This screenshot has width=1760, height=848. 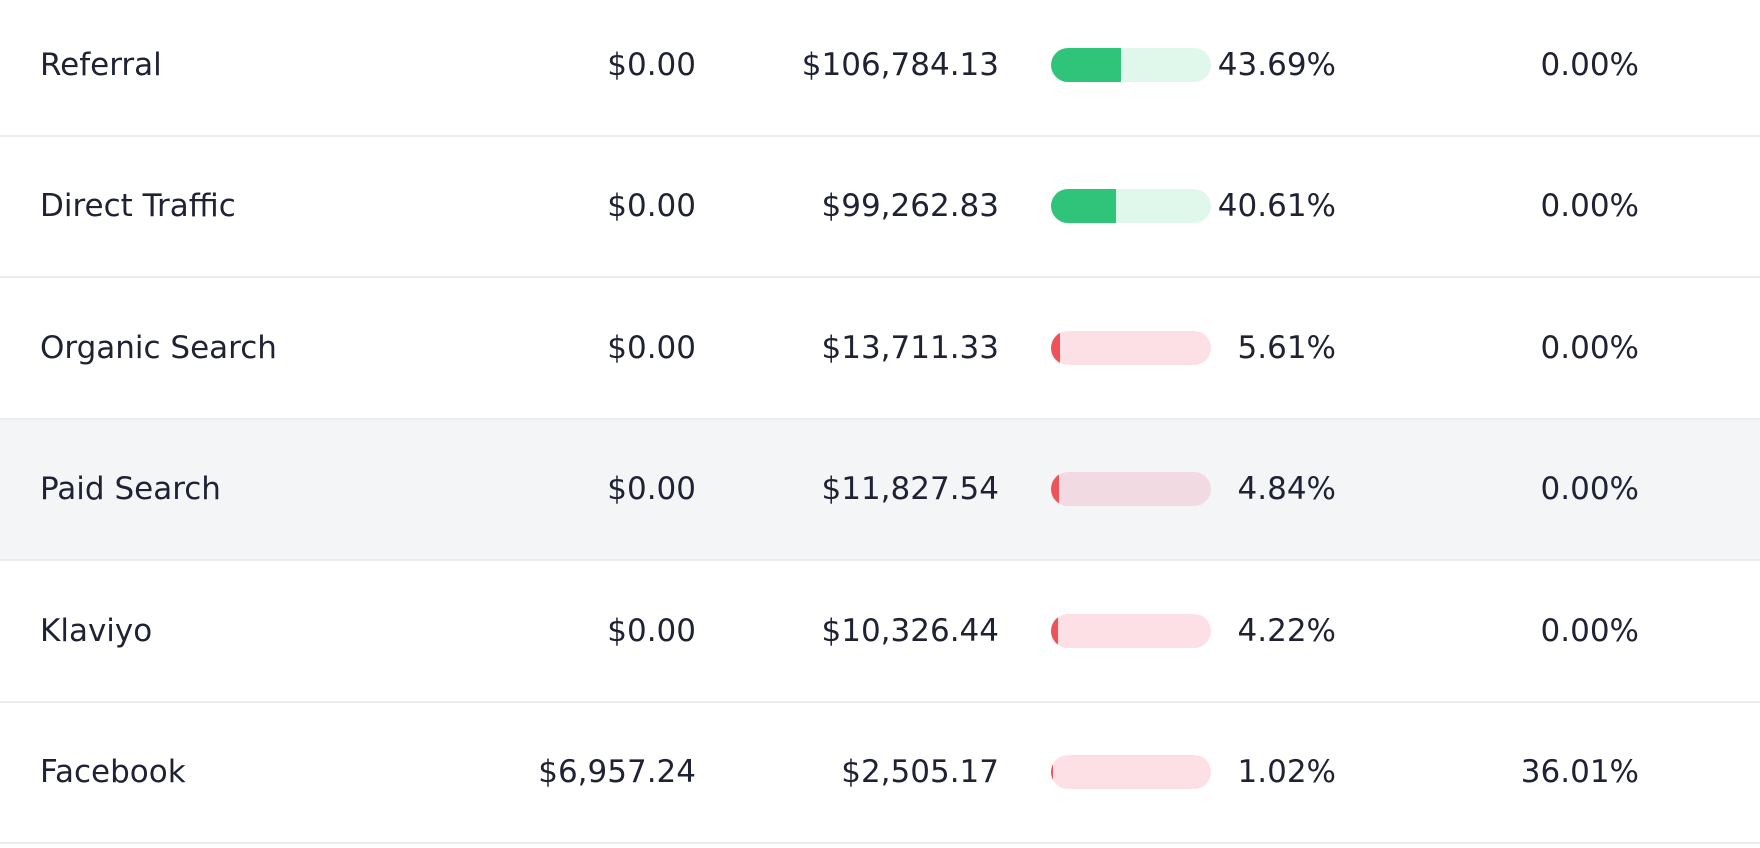 What do you see at coordinates (920, 772) in the screenshot?
I see `revenue-value: $2,505.17` at bounding box center [920, 772].